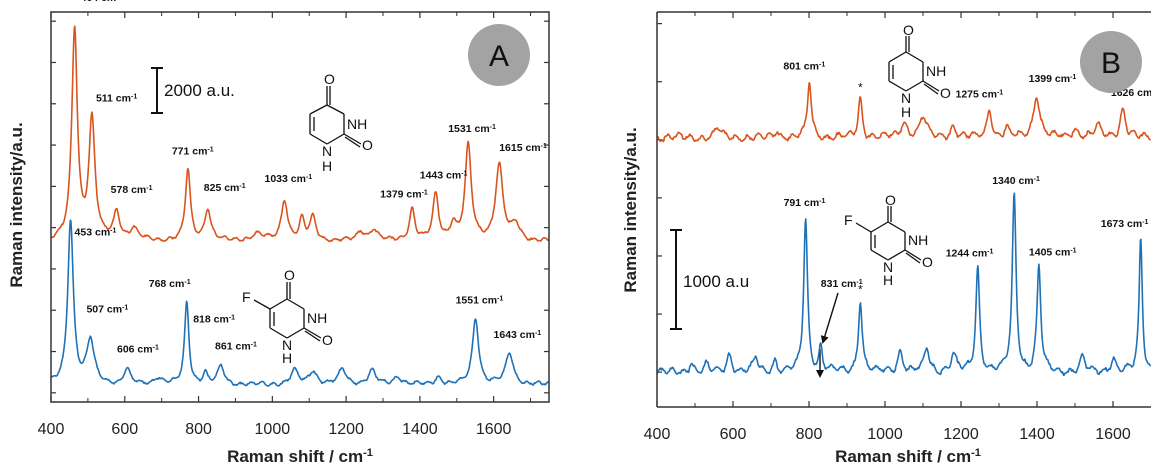 Image resolution: width=1151 pixels, height=469 pixels. I want to click on panel-b-scale-label: 1000 a.u, so click(716, 281).